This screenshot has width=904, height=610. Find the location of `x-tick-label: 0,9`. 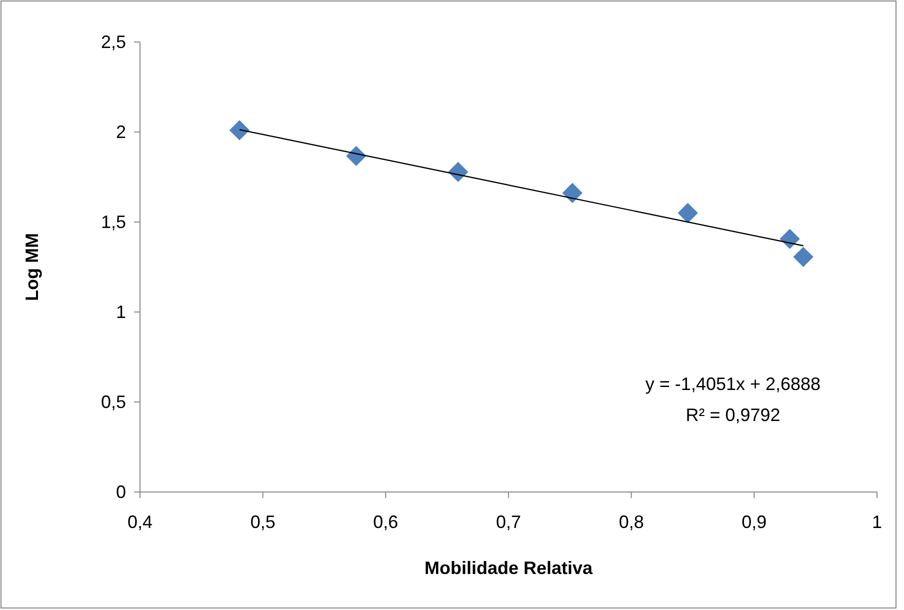

x-tick-label: 0,9 is located at coordinates (754, 522).